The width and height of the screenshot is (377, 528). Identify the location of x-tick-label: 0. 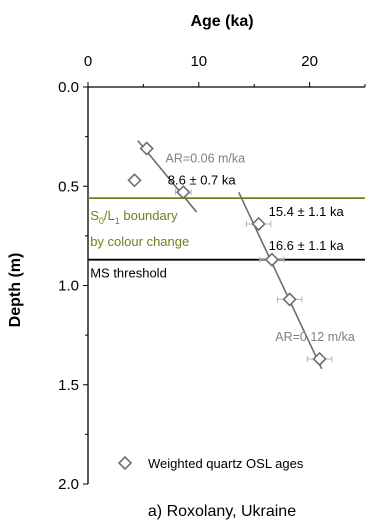
(88, 61).